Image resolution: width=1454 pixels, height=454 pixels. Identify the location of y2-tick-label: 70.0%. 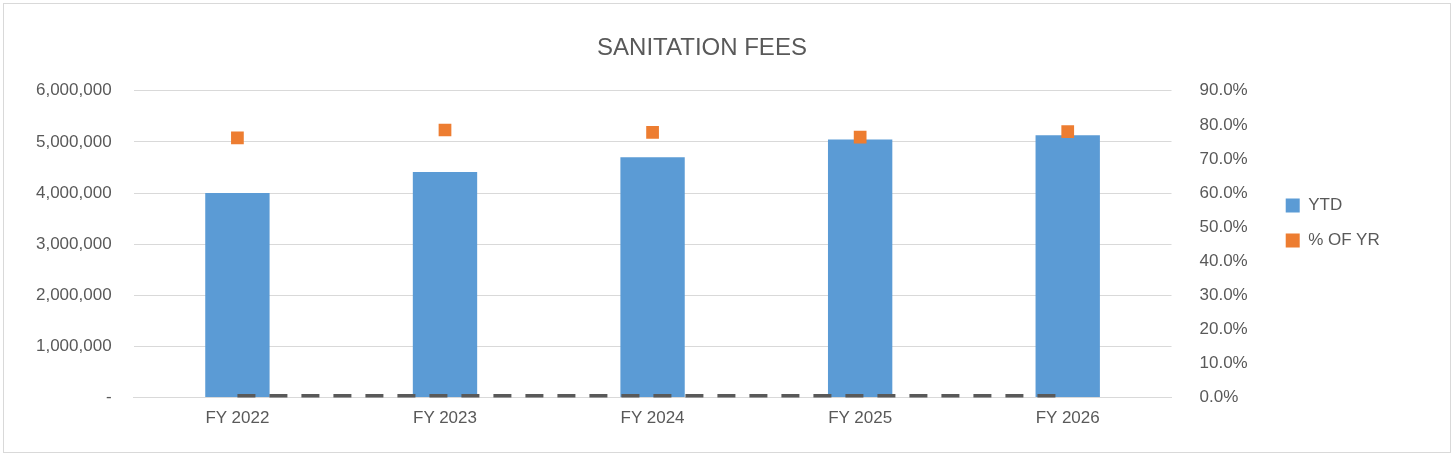
(1223, 158).